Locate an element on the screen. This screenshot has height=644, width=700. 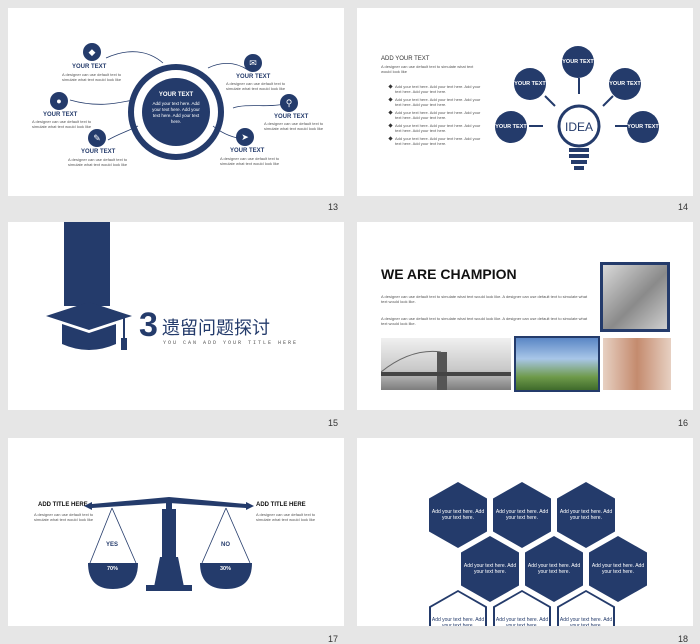
search-icon: ⚲ is located at coordinates (289, 103).